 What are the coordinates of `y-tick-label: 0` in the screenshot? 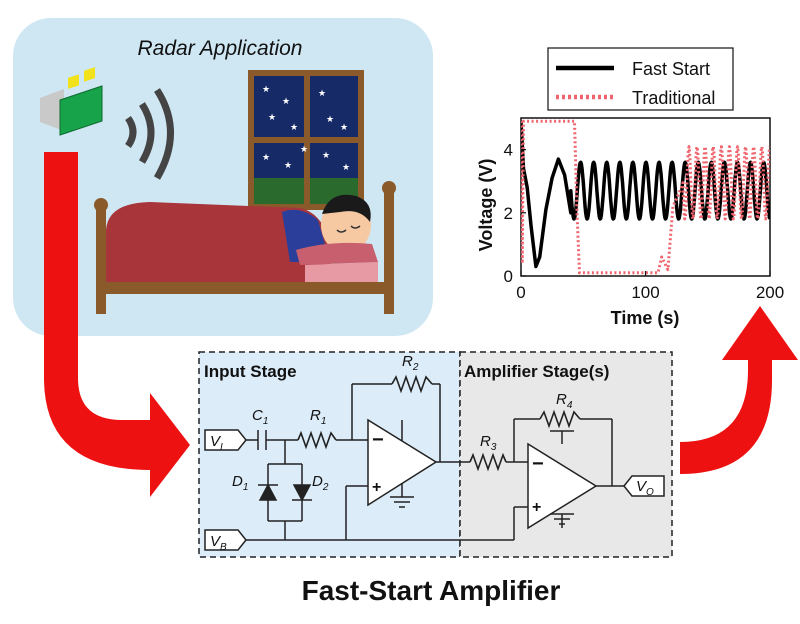 It's located at (508, 276).